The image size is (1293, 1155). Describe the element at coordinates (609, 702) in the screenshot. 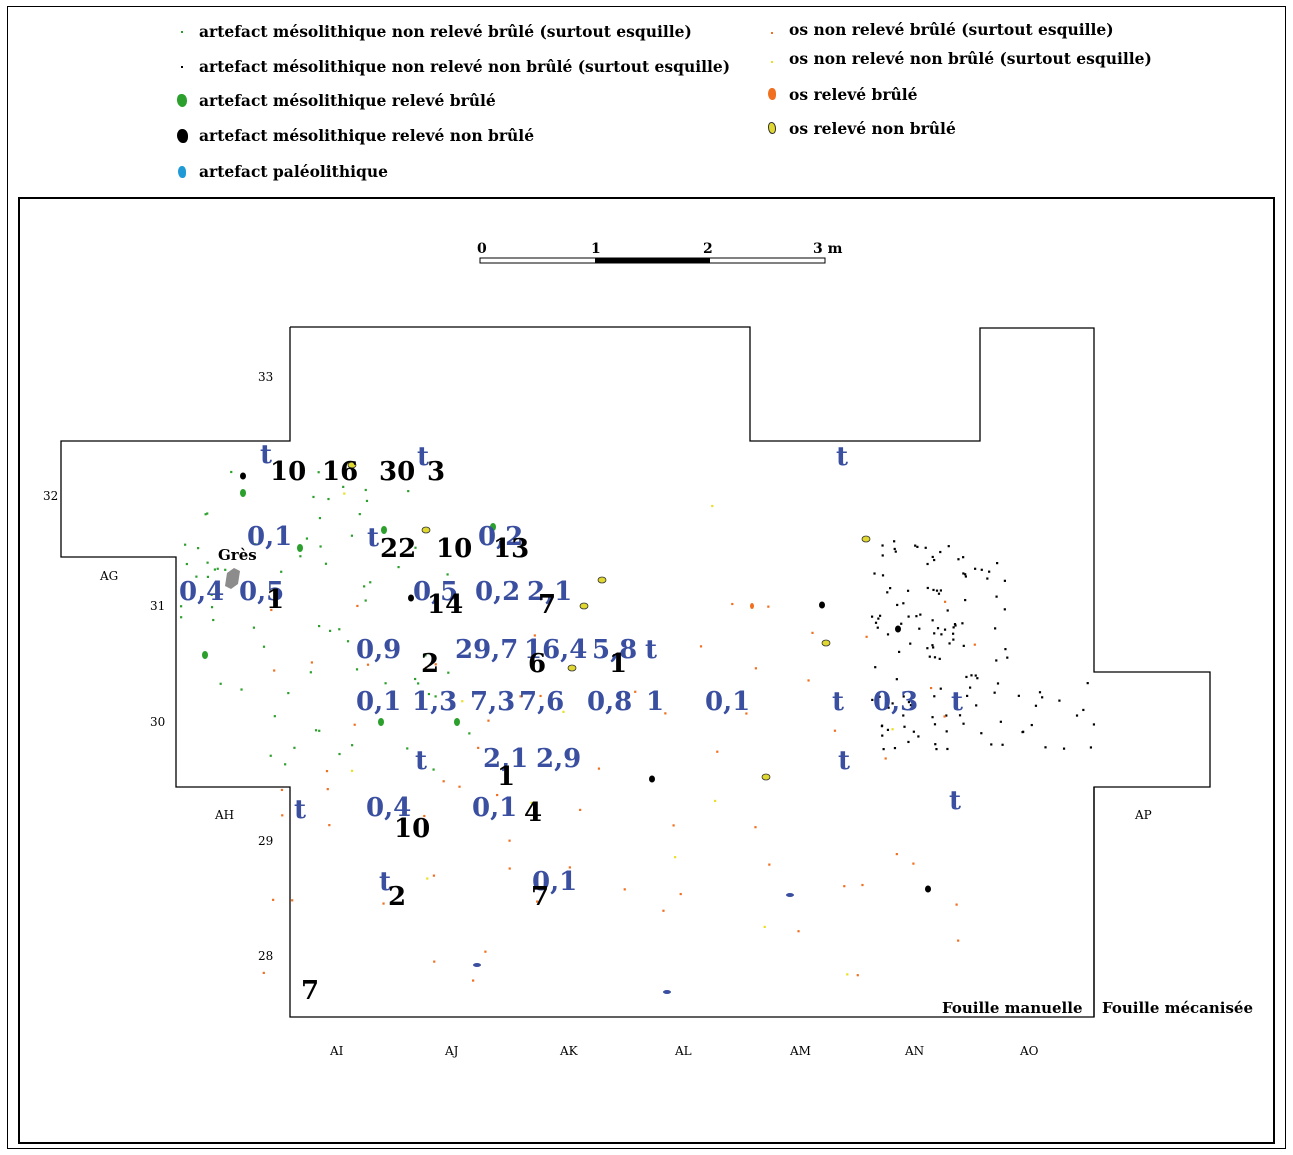

I see `weight-label: 0,8` at that location.